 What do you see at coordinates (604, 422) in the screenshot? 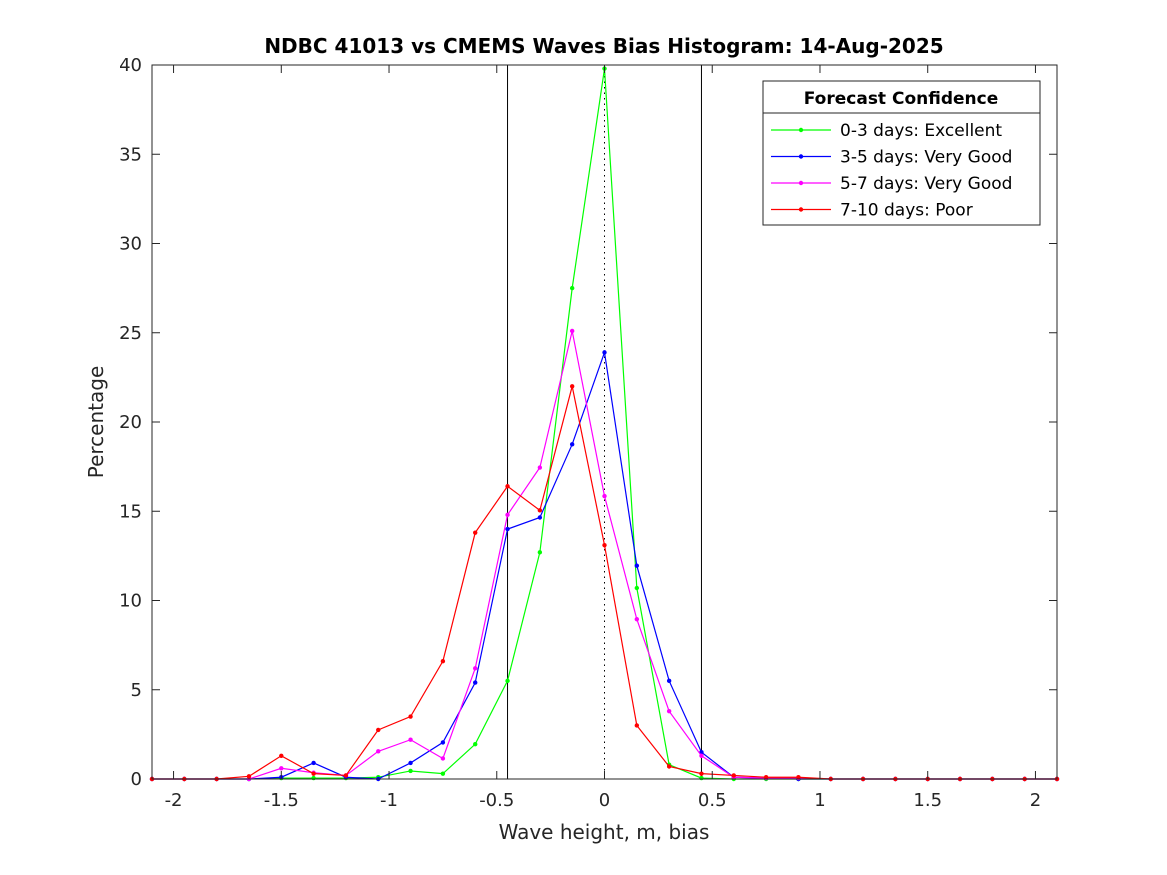
I see `reference-lines` at bounding box center [604, 422].